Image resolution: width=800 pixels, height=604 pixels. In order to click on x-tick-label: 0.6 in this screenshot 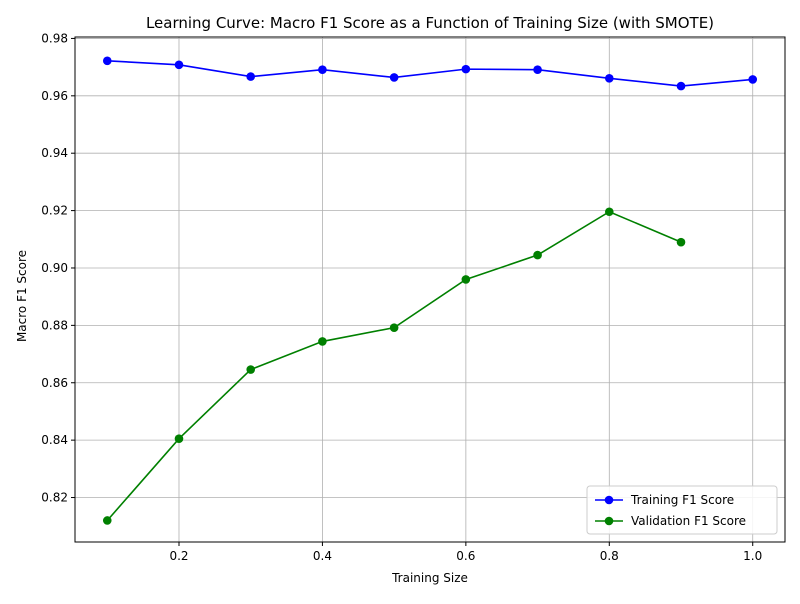, I will do `click(465, 556)`.